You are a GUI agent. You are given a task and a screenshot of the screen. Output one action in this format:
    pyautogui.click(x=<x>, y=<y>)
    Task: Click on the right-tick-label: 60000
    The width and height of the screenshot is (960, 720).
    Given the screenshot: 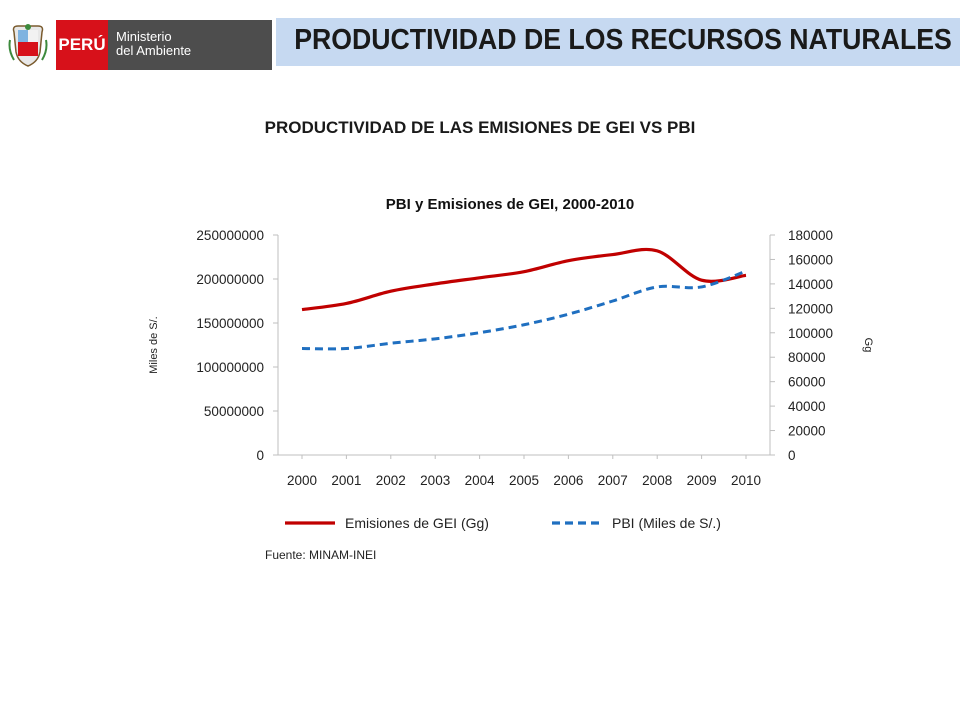 What is the action you would take?
    pyautogui.click(x=807, y=382)
    